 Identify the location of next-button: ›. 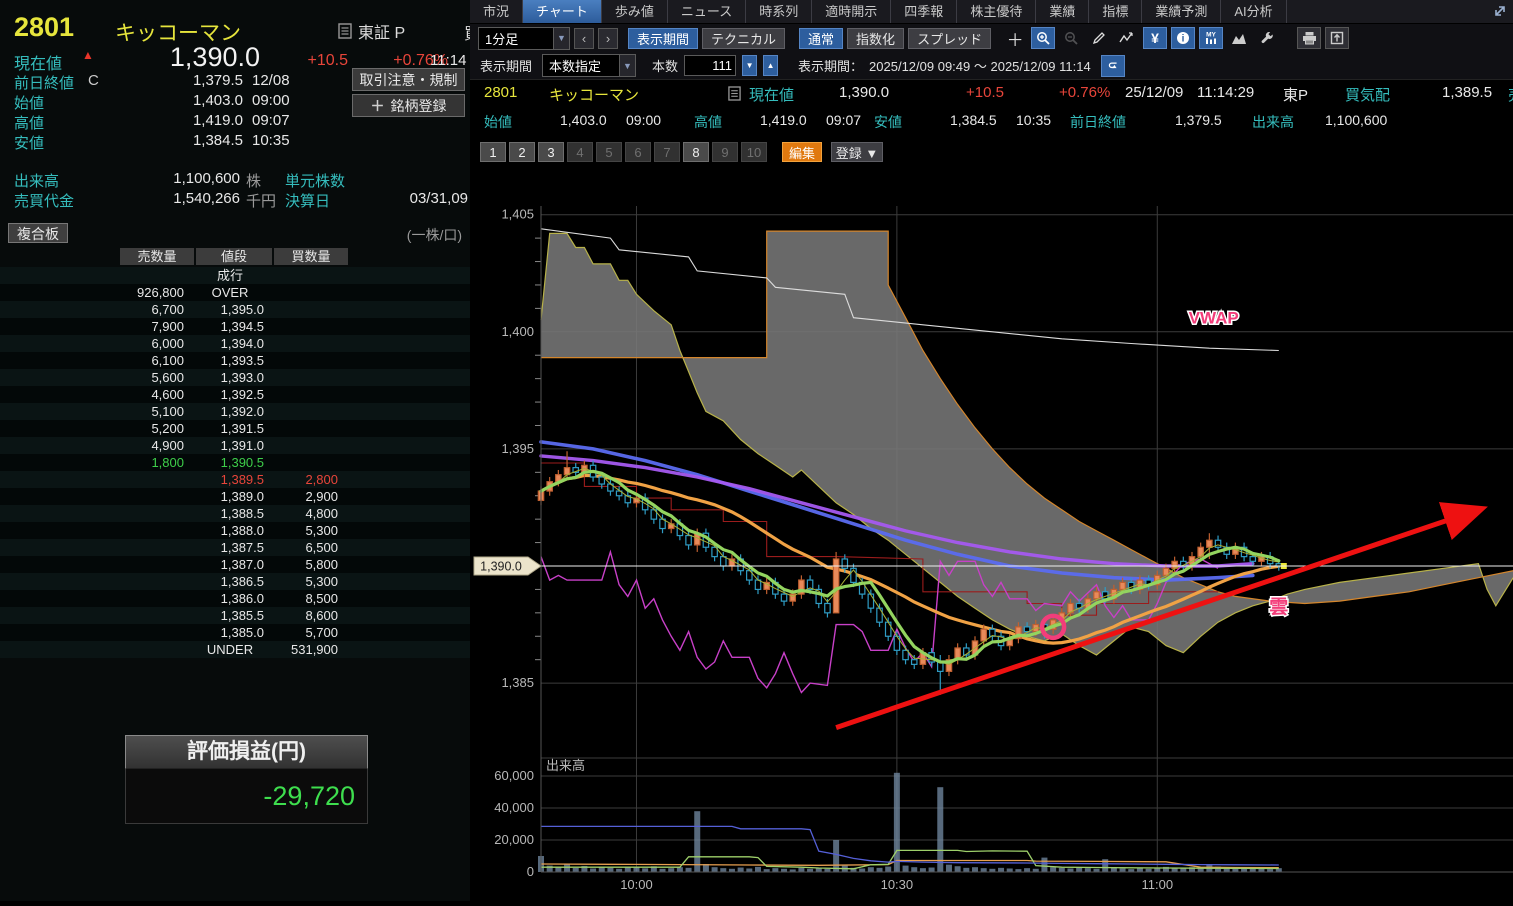
(608, 38).